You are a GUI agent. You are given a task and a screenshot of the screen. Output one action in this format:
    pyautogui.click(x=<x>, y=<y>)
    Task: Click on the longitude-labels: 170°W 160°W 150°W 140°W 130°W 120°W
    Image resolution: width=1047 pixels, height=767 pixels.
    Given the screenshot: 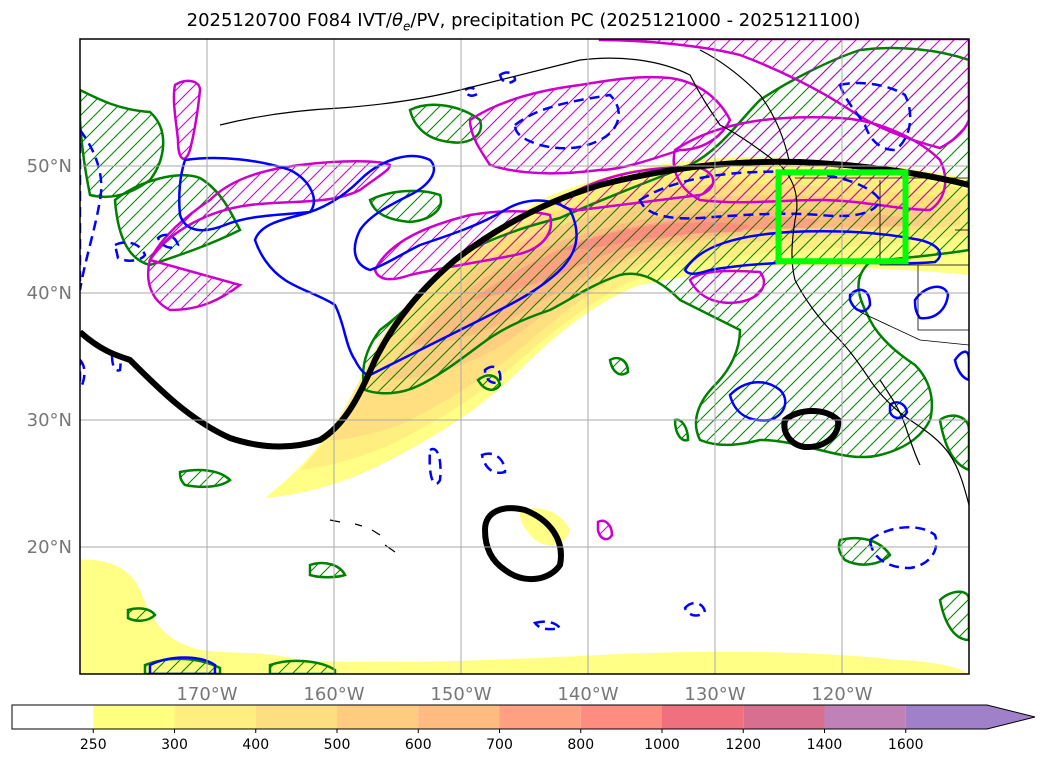 What is the action you would take?
    pyautogui.click(x=524, y=694)
    